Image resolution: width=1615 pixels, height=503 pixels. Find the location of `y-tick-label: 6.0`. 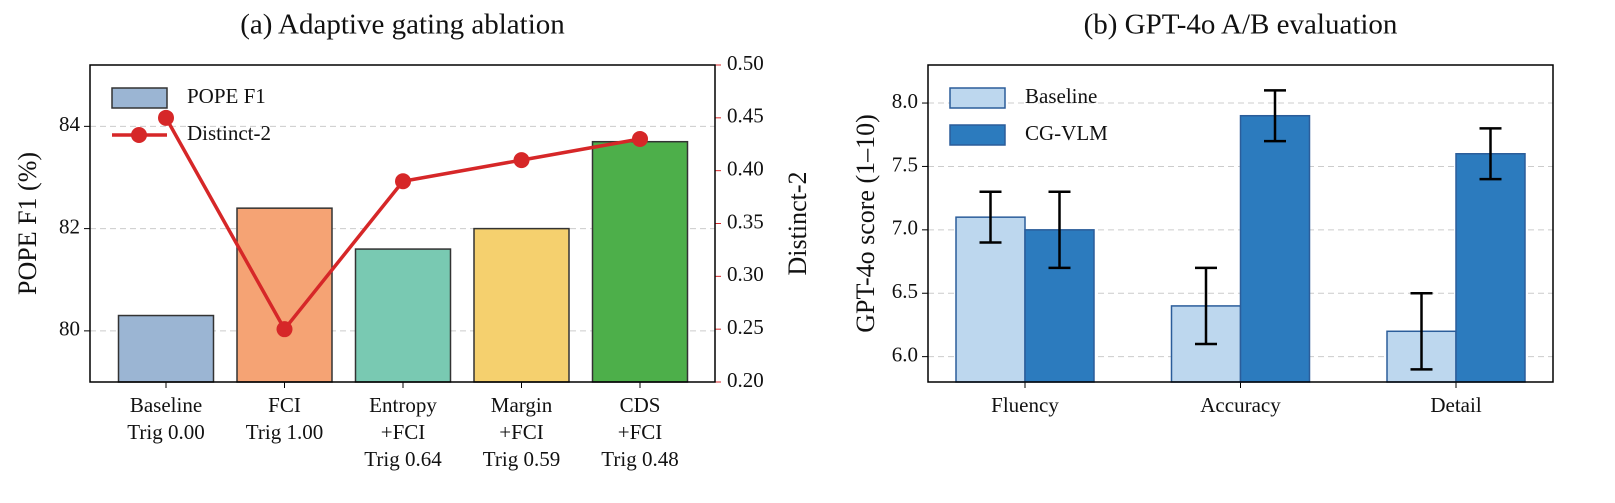

y-tick-label: 6.0 is located at coordinates (905, 354).